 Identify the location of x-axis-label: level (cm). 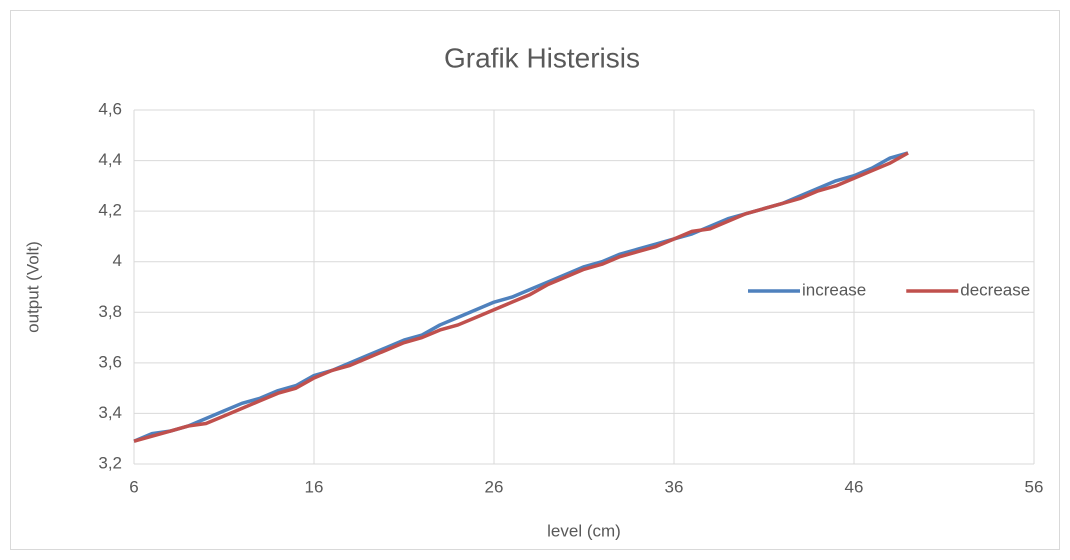
(584, 530).